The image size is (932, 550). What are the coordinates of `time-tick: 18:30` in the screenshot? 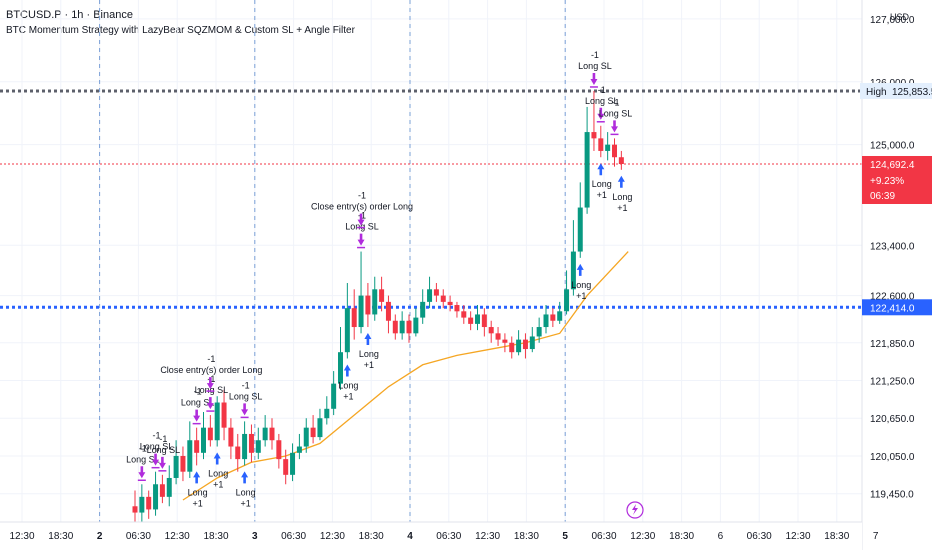 It's located at (836, 536).